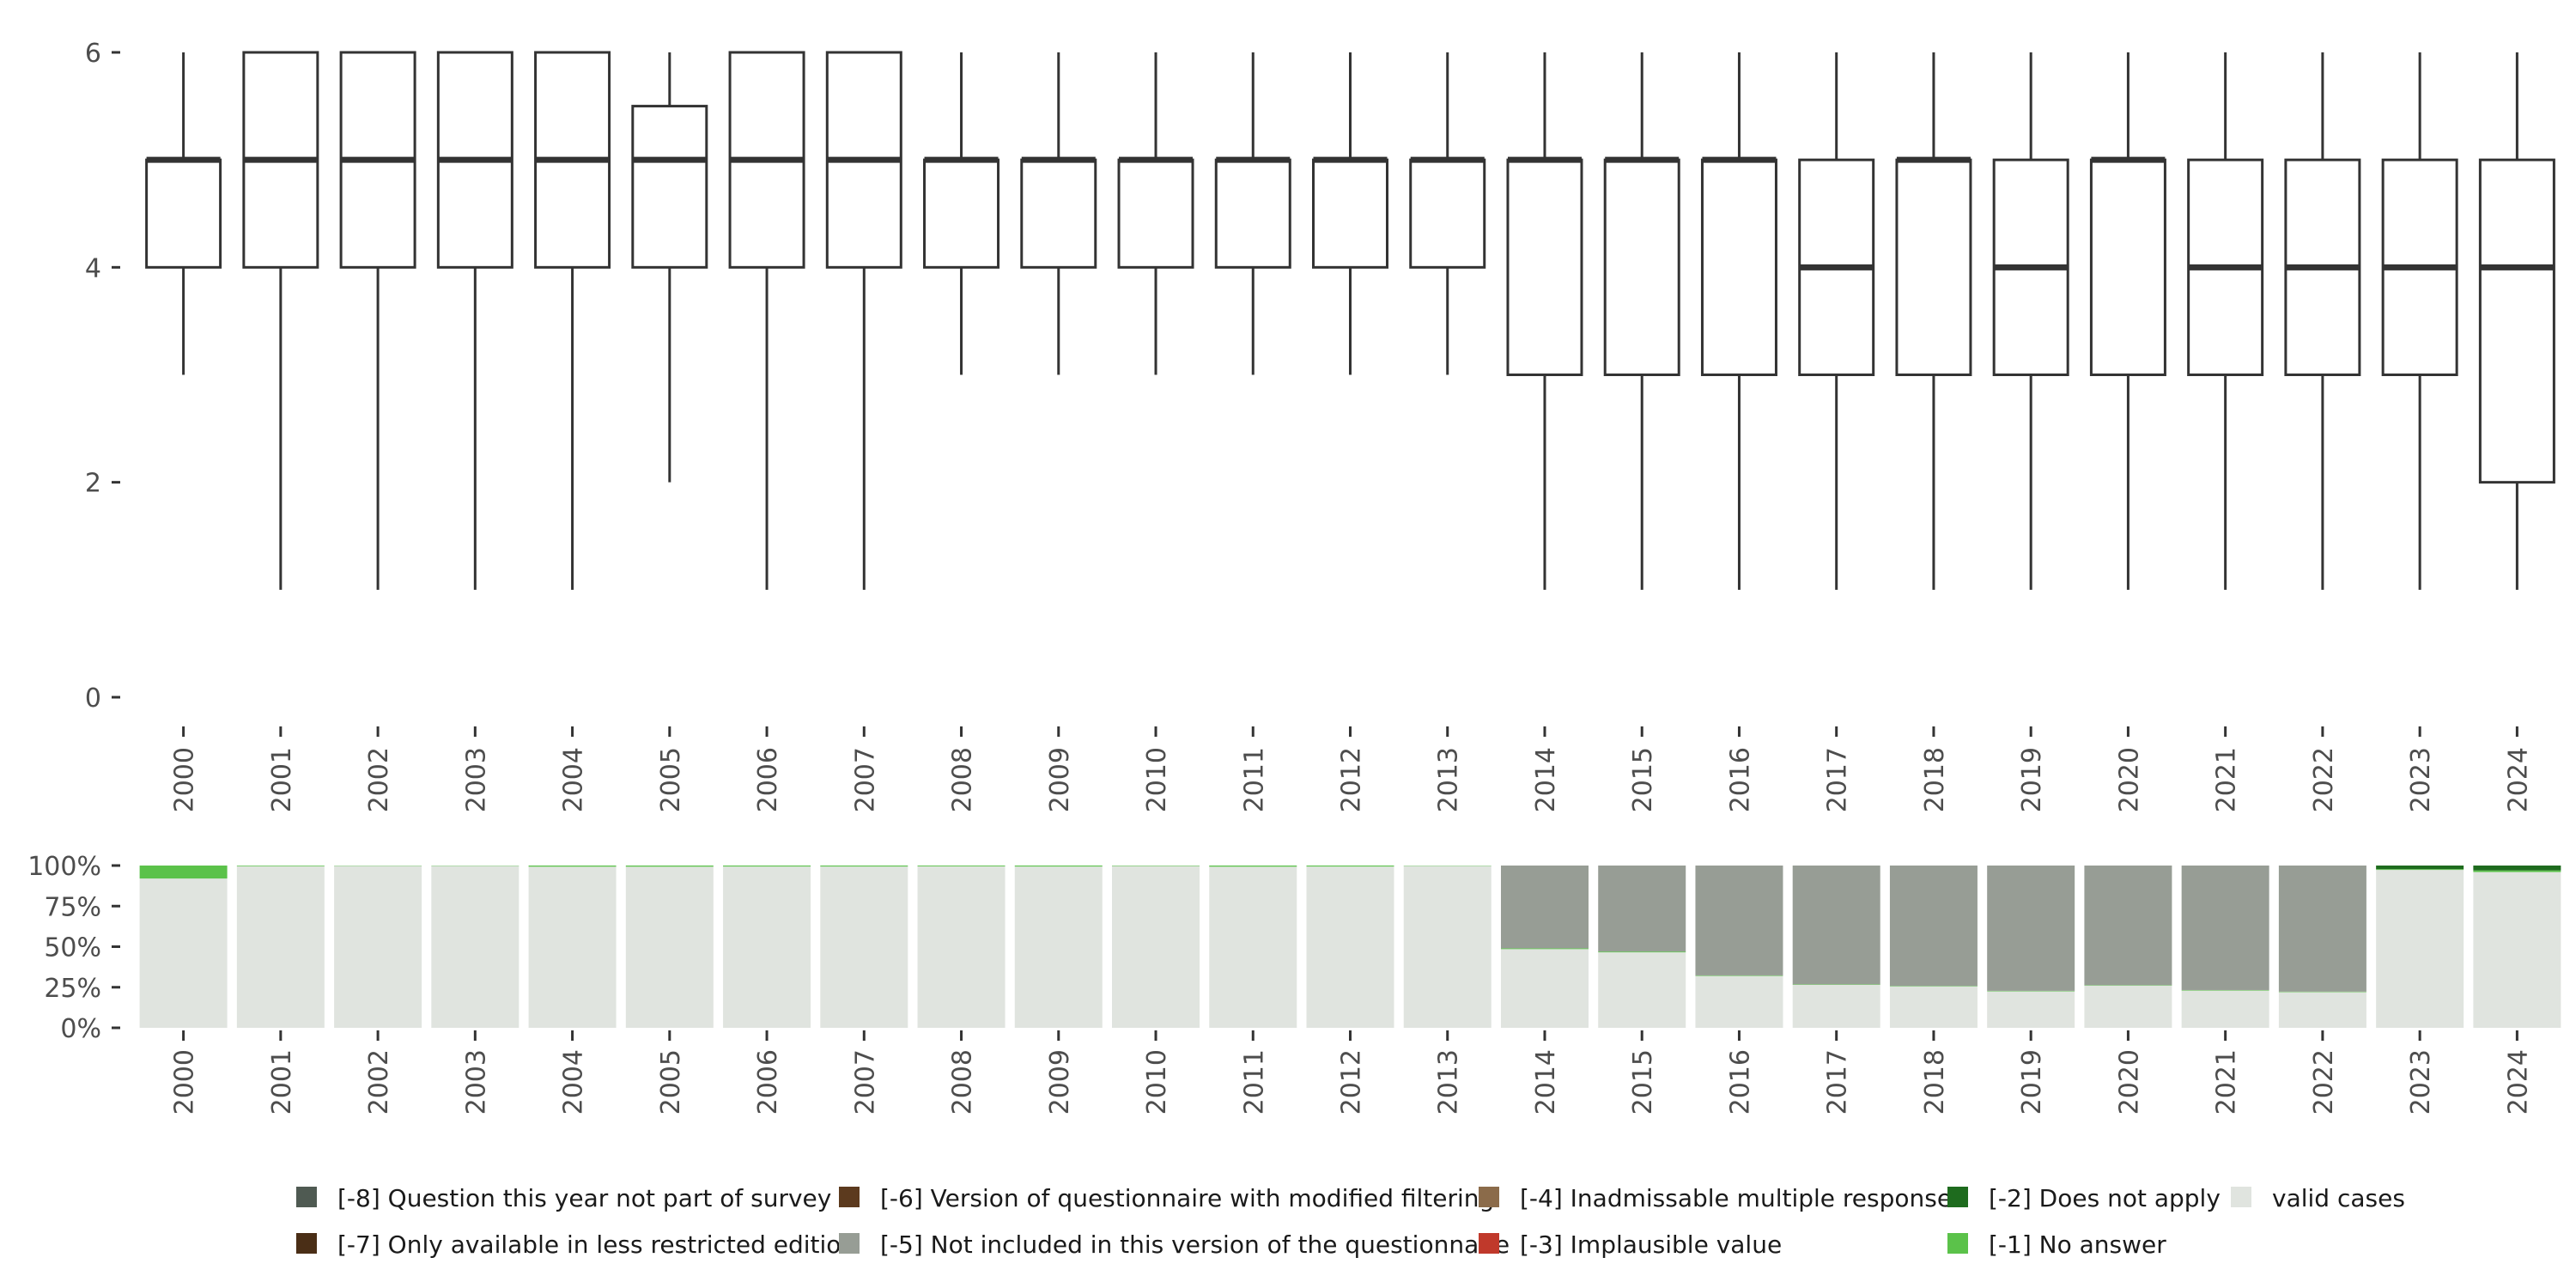  What do you see at coordinates (64, 867) in the screenshot?
I see `bar-y-tick-label: 100%` at bounding box center [64, 867].